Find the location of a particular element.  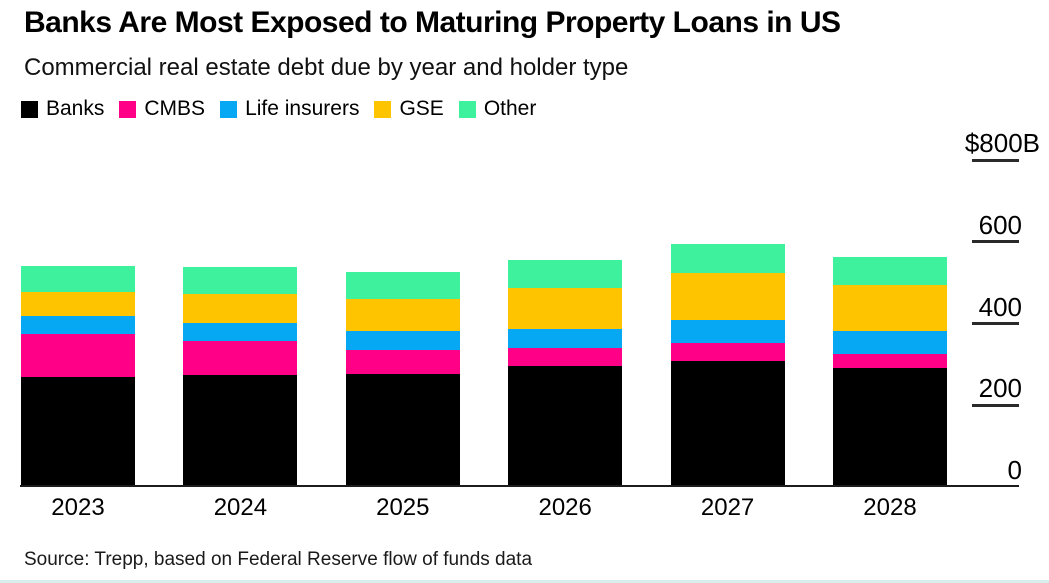

x-axis-label-2025: 2025 is located at coordinates (403, 507).